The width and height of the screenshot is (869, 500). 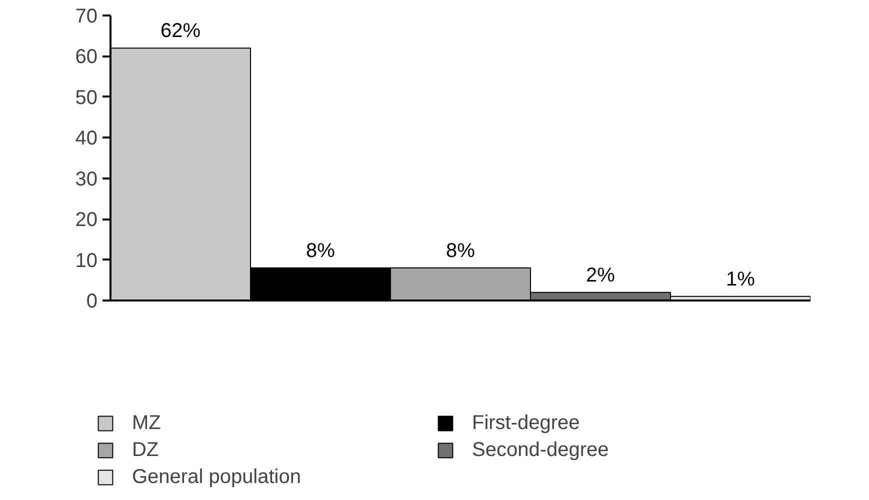 What do you see at coordinates (86, 220) in the screenshot?
I see `y-tick-label: 20` at bounding box center [86, 220].